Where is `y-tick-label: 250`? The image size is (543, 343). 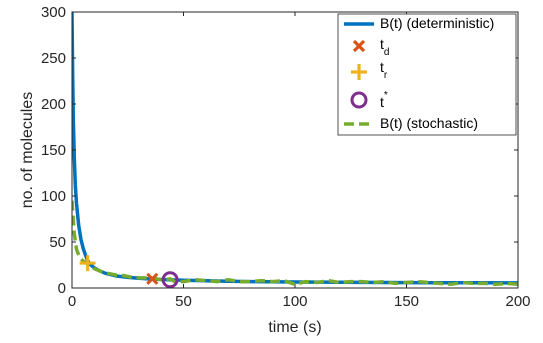
y-tick-label: 250 is located at coordinates (53, 58).